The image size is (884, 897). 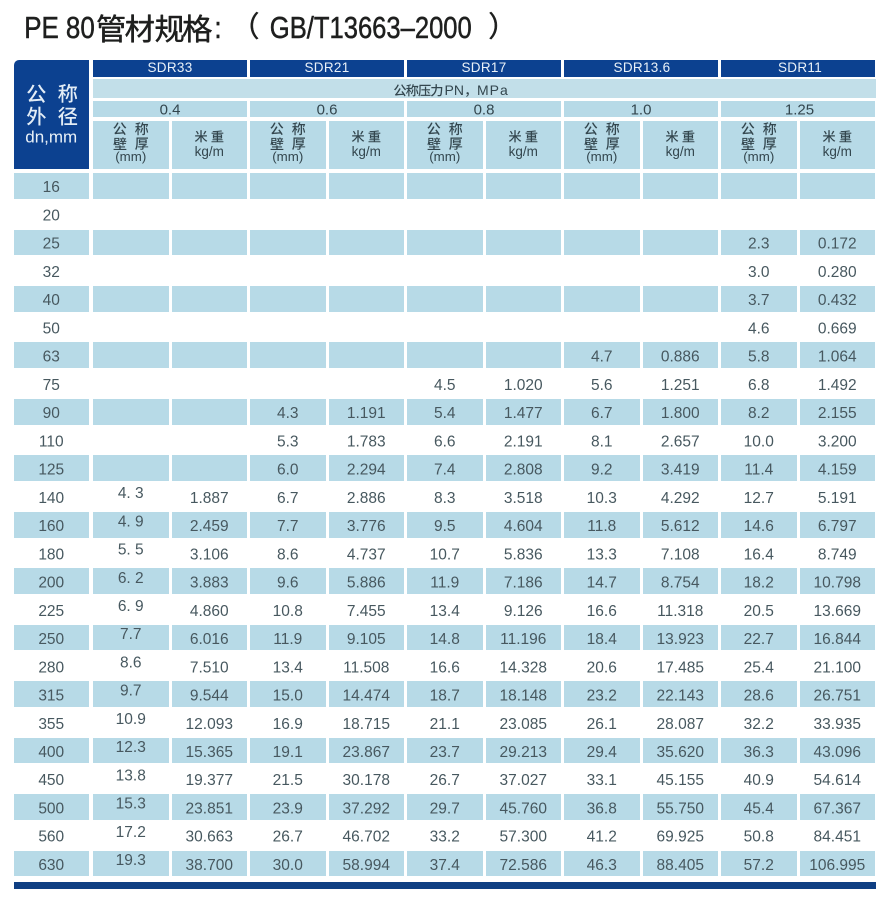 What do you see at coordinates (837, 385) in the screenshot?
I see `svg-text: 1.492` at bounding box center [837, 385].